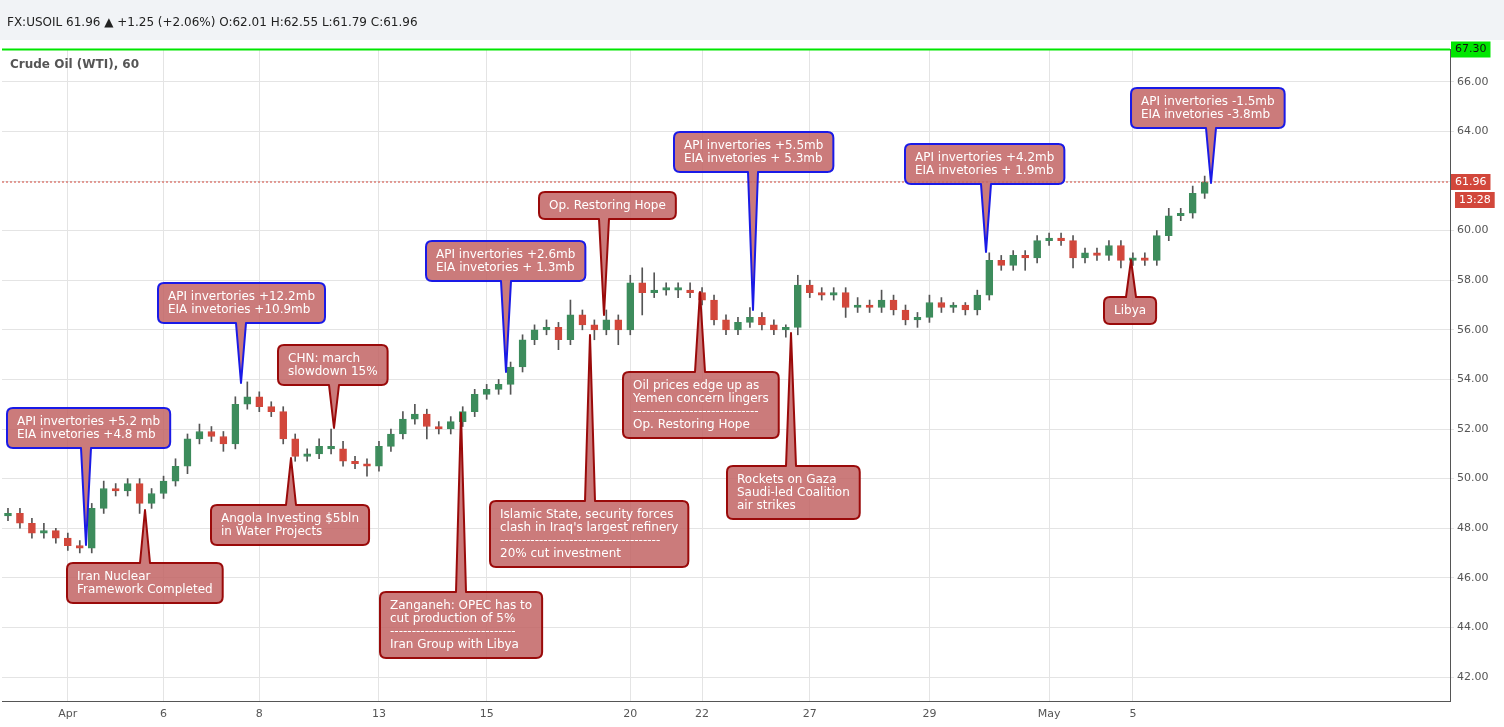 The width and height of the screenshot is (1504, 727). I want to click on annotation: API invertories +5.5mb EIA invetories + 5.3mb, so click(754, 151).